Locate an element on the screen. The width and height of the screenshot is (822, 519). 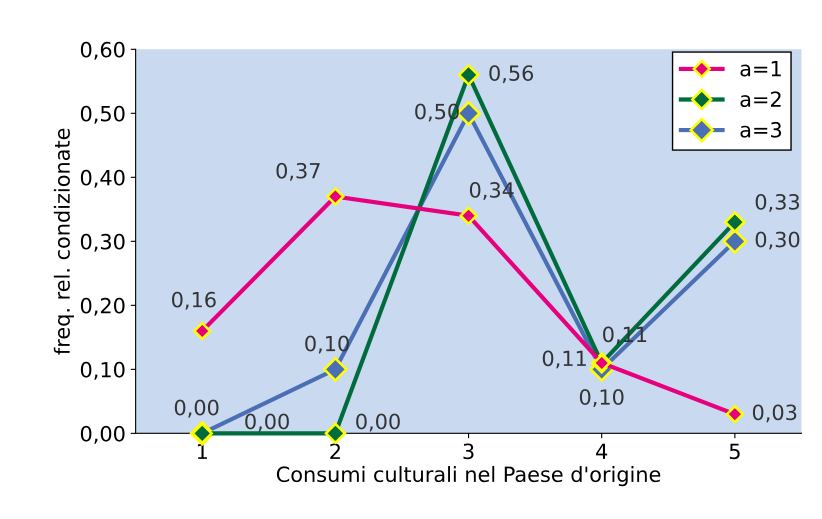
data-label: 0,30 is located at coordinates (778, 241).